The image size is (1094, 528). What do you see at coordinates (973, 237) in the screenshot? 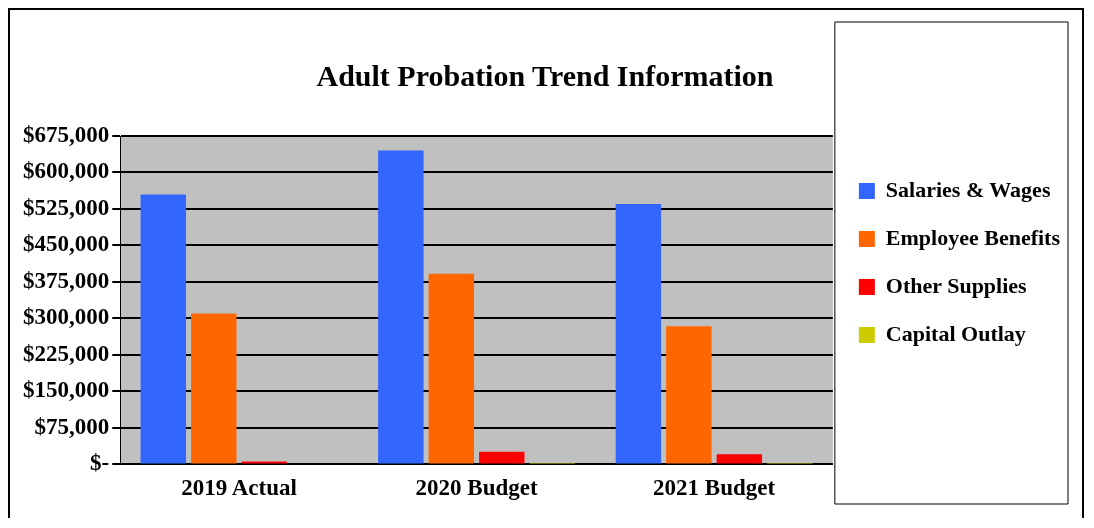
I see `legend-label: Employee Benefits` at bounding box center [973, 237].